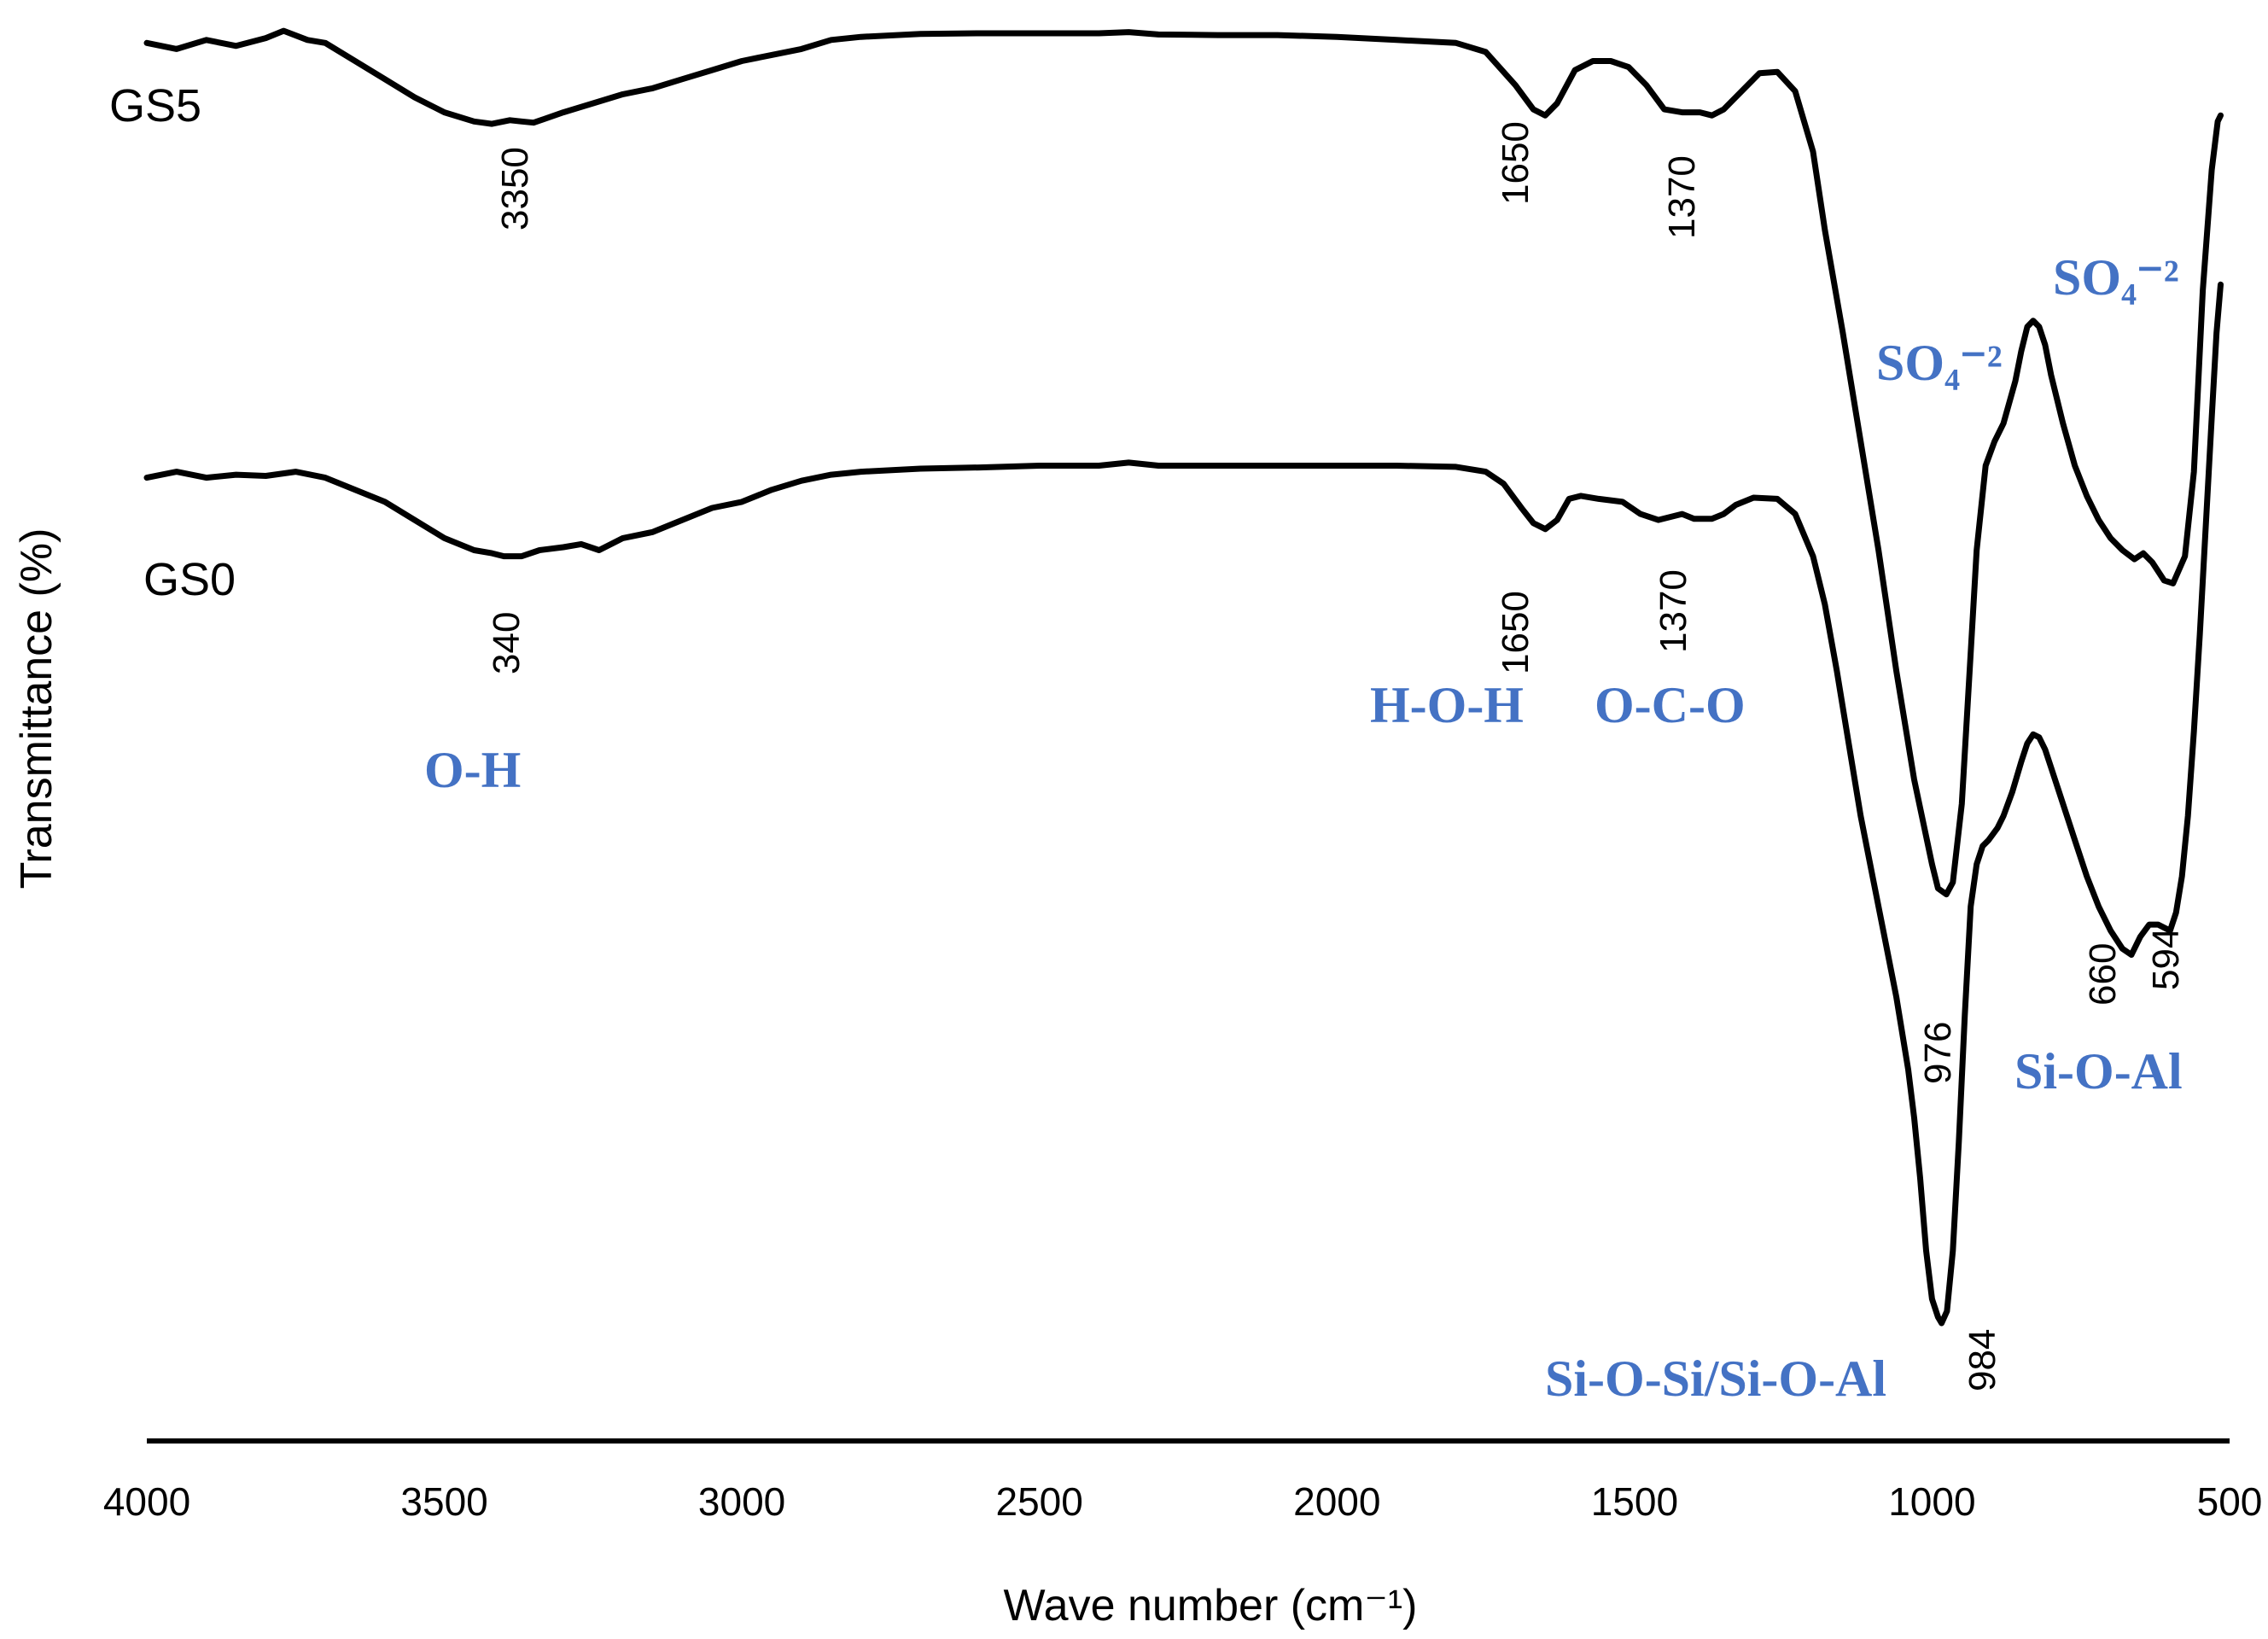 The height and width of the screenshot is (1639, 2268). I want to click on peak-label-gs5-1370: 1370, so click(1682, 197).